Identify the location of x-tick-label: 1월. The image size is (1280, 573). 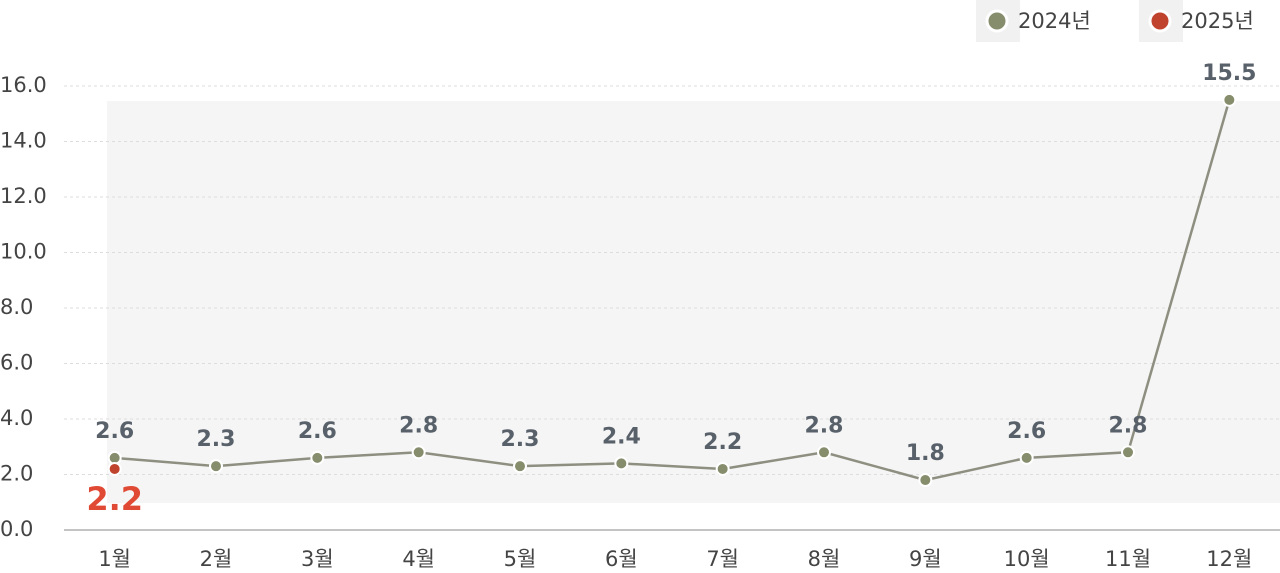
(114, 559).